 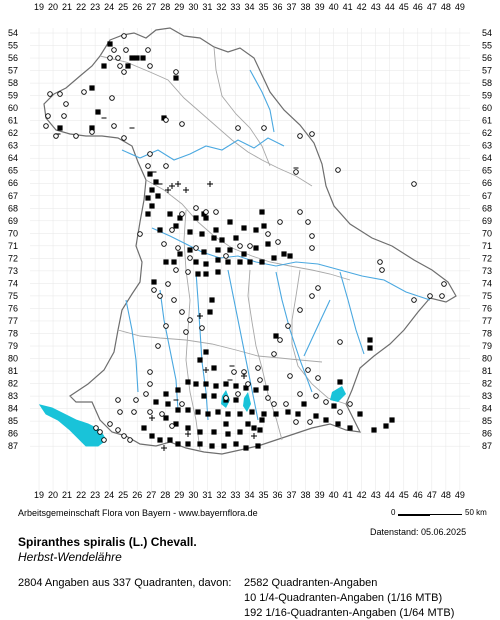 What do you see at coordinates (72, 425) in the screenshot?
I see `lake-constance` at bounding box center [72, 425].